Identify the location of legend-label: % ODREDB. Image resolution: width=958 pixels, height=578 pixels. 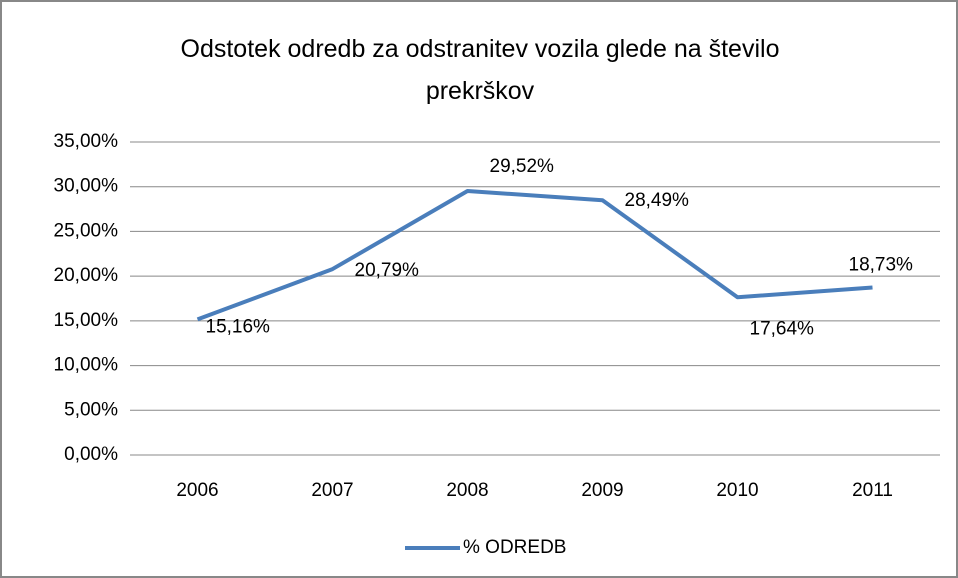
(514, 547).